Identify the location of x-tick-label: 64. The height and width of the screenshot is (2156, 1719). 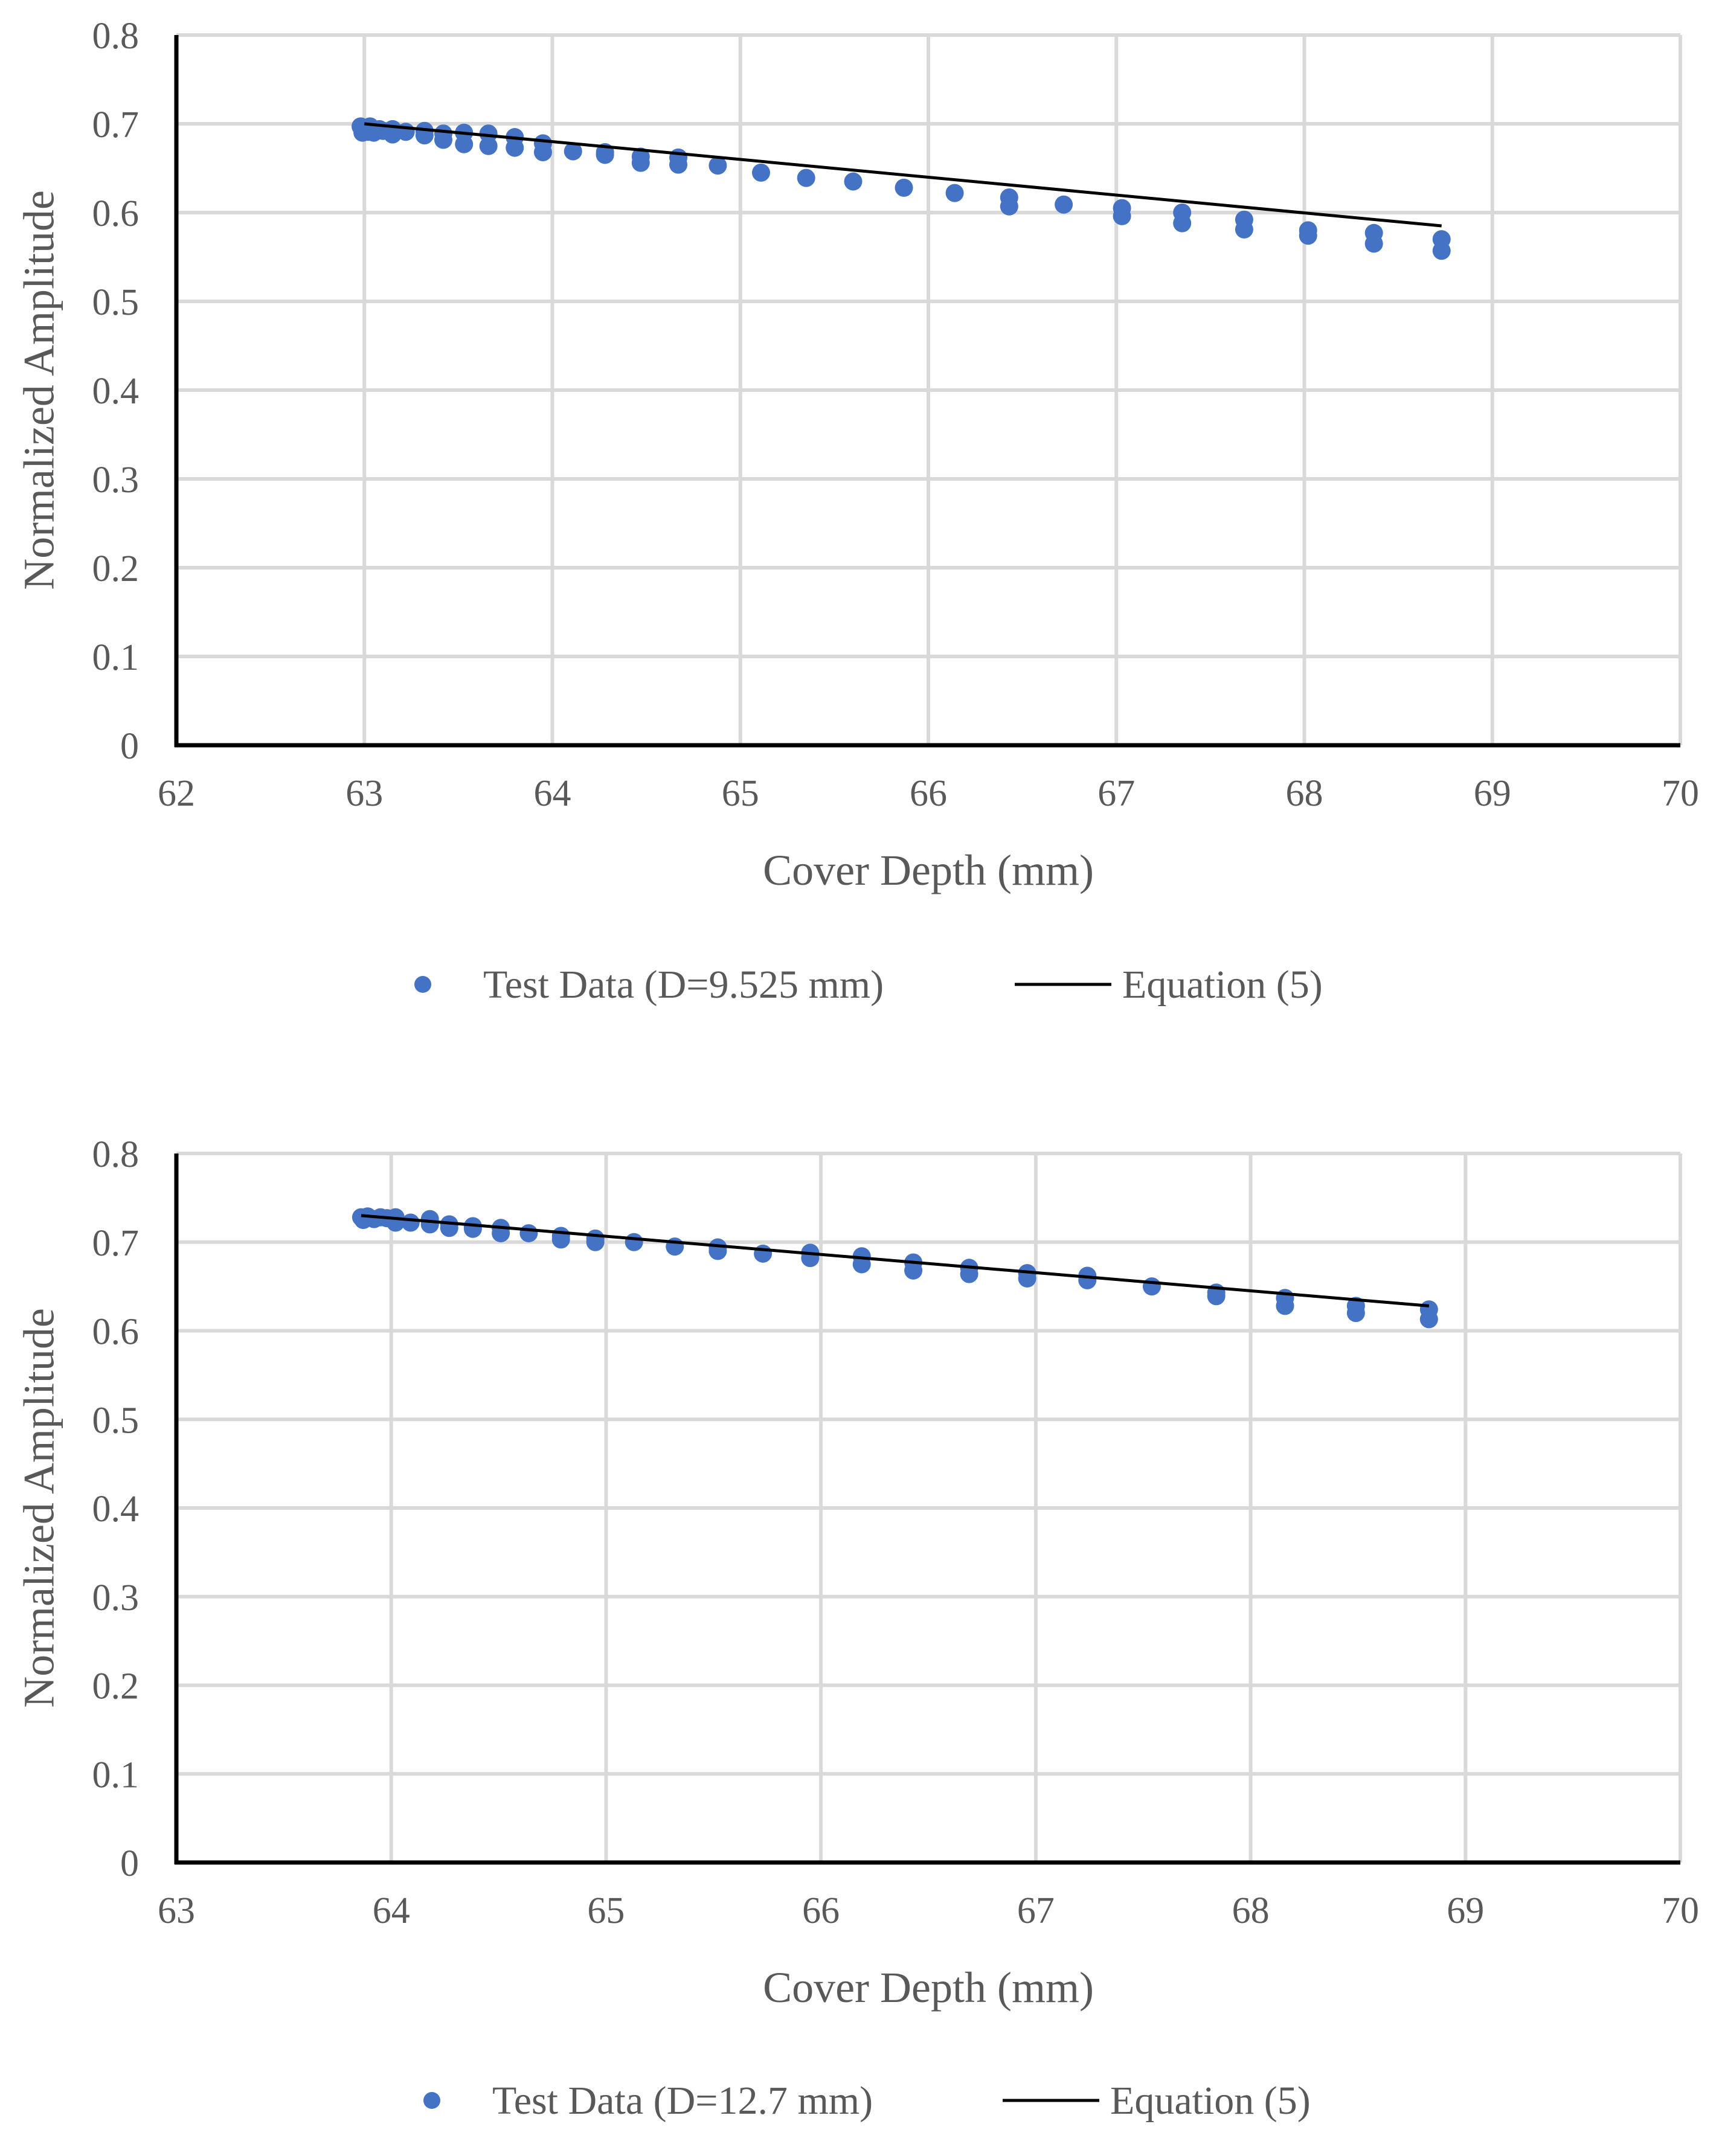
(552, 793).